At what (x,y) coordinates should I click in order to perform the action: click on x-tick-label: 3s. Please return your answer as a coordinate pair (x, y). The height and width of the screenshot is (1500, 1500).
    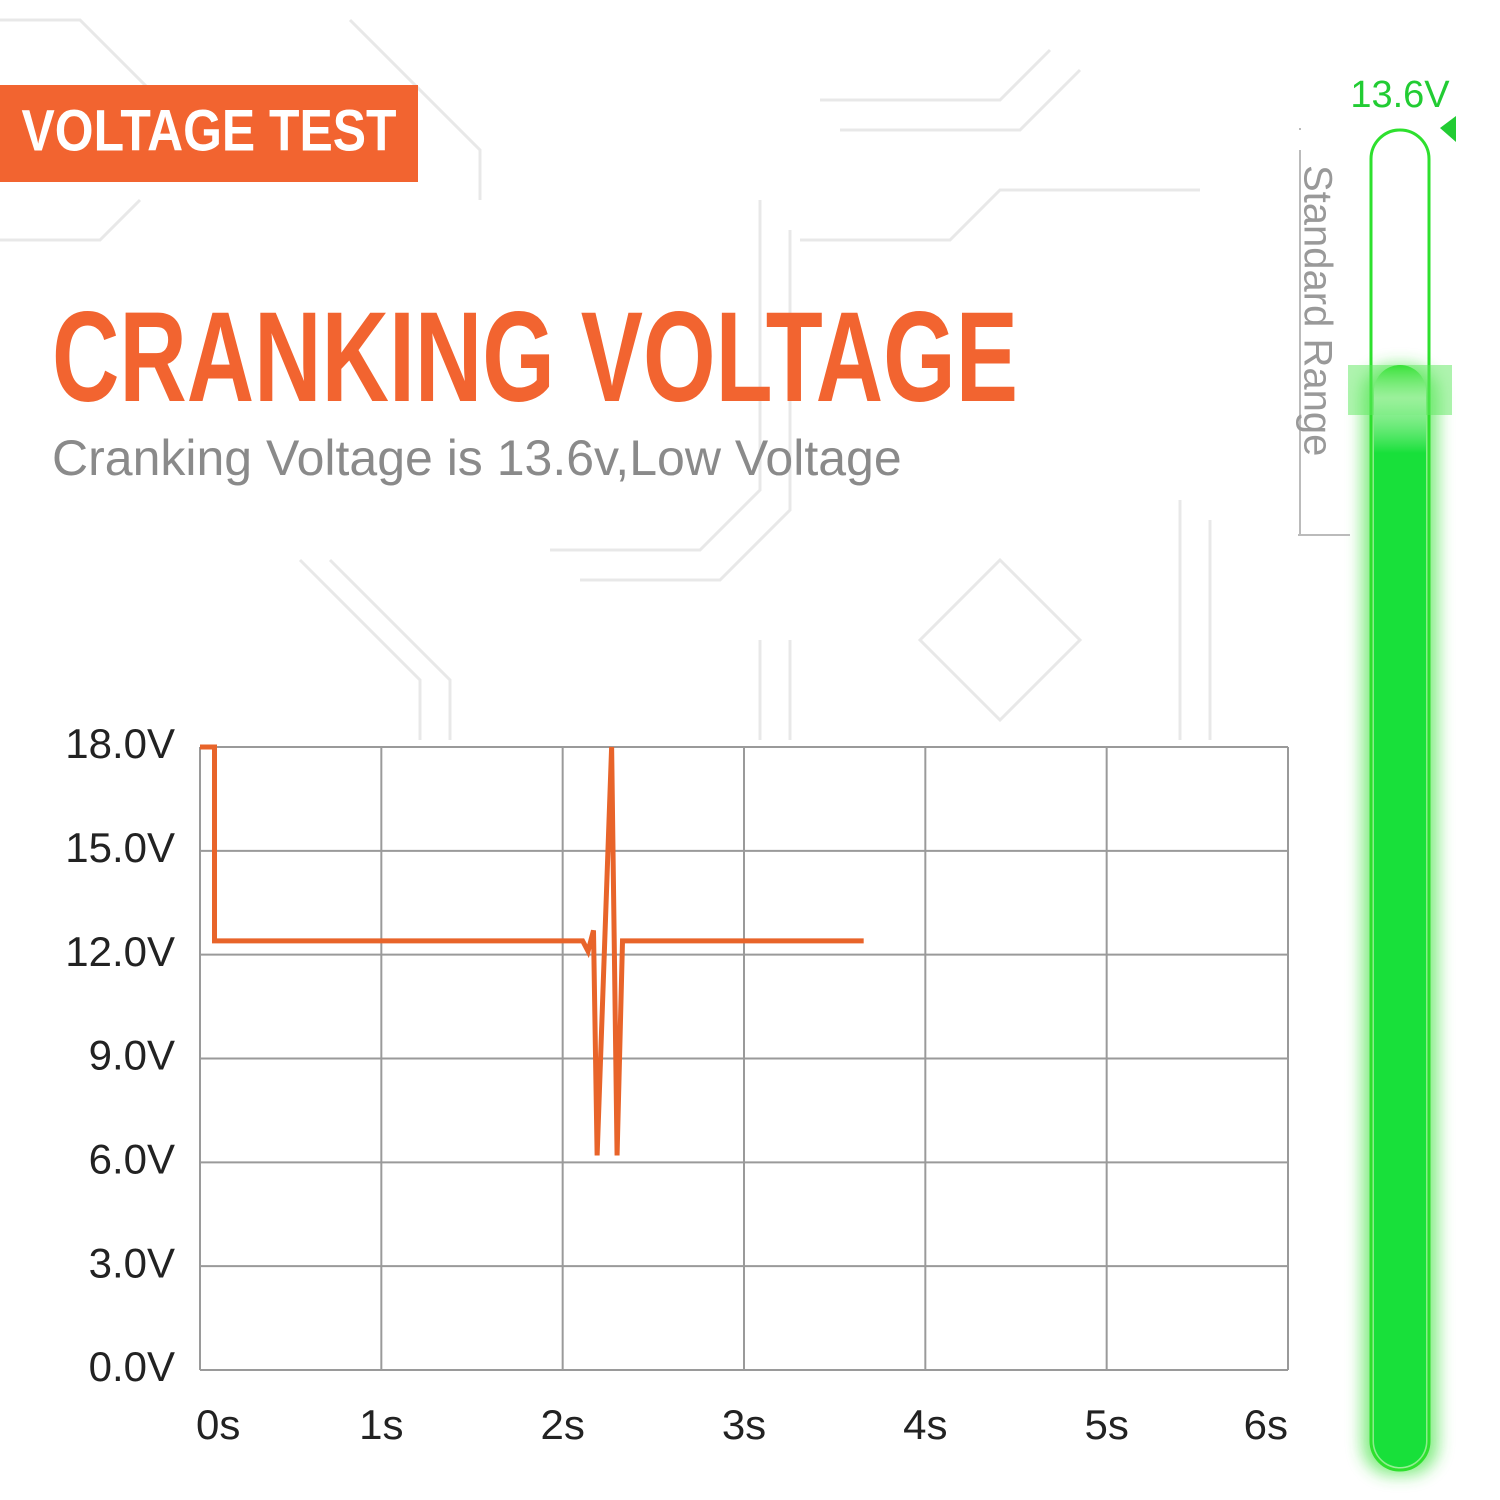
    Looking at the image, I should click on (744, 1424).